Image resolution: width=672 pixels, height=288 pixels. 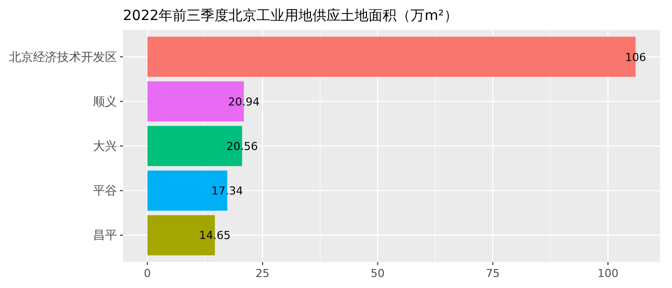 I want to click on y-tick-label: 顺义, so click(x=105, y=101).